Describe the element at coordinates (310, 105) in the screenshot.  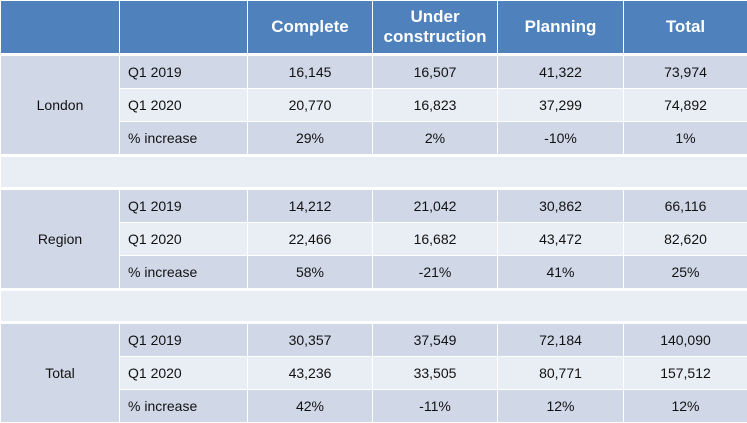
I see `value-cell: 20,770` at that location.